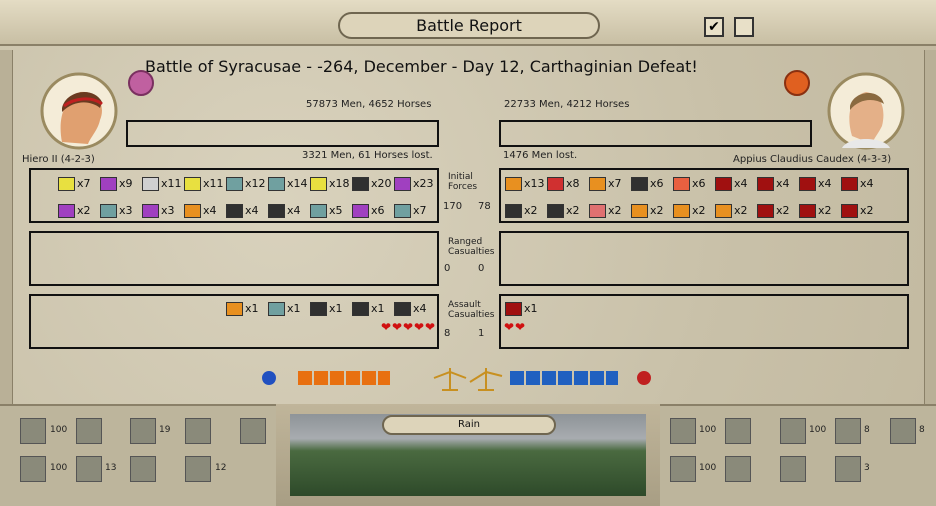 The height and width of the screenshot is (506, 936). I want to click on left-commander: Hiero II (4-2-3), so click(58, 159).